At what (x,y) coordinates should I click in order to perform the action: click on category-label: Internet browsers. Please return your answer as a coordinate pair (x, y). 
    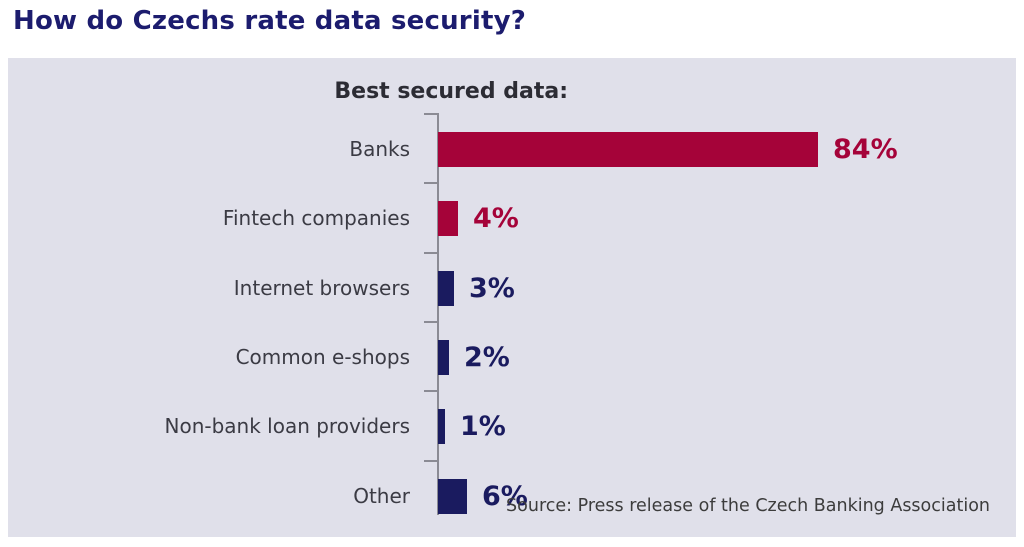
    Looking at the image, I should click on (321, 287).